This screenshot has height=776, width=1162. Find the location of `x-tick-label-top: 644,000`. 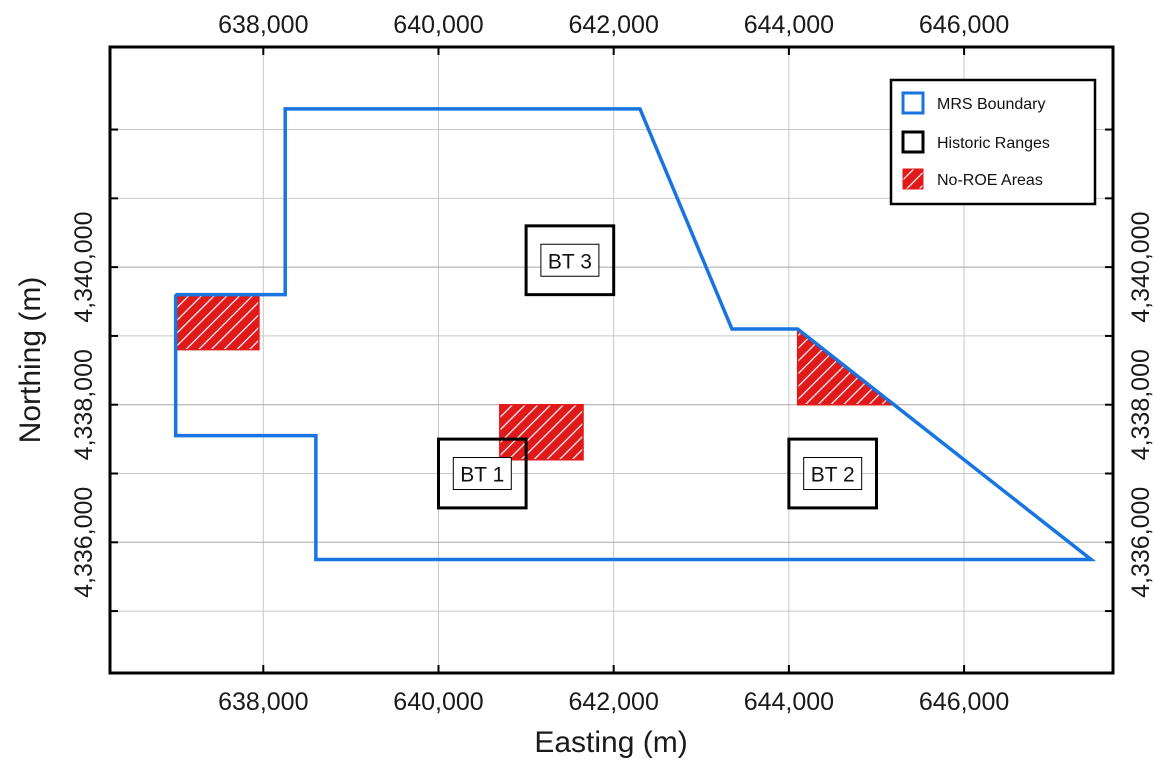

x-tick-label-top: 644,000 is located at coordinates (789, 25).